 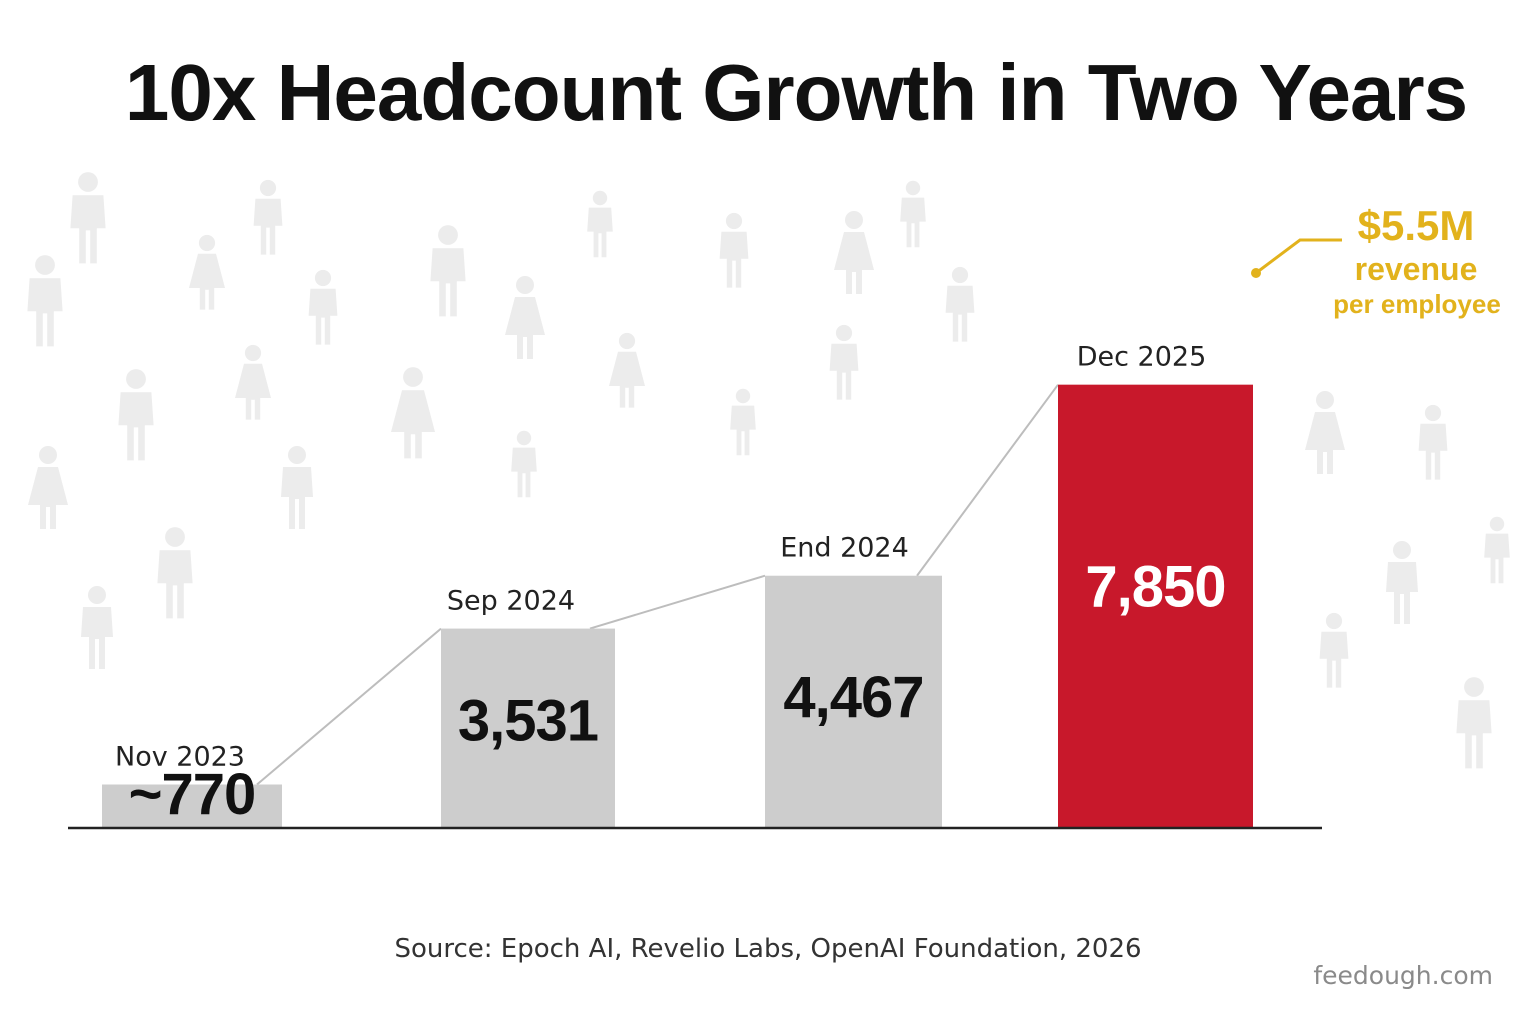 What do you see at coordinates (1256, 273) in the screenshot?
I see `callout-anchor-dot` at bounding box center [1256, 273].